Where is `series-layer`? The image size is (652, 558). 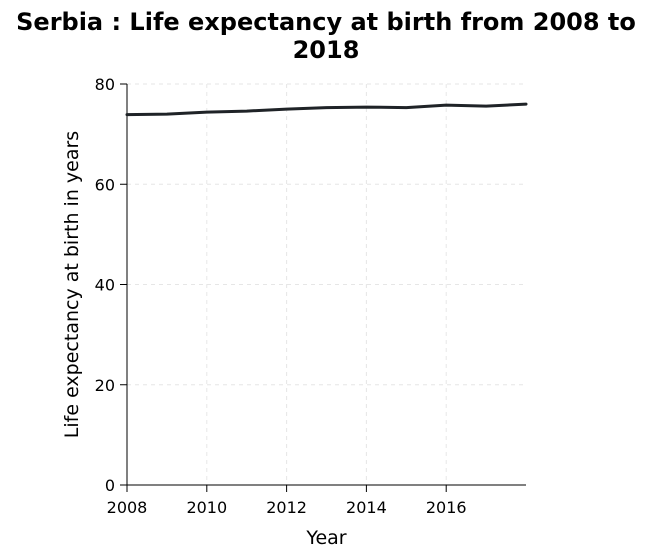 series-layer is located at coordinates (326, 109).